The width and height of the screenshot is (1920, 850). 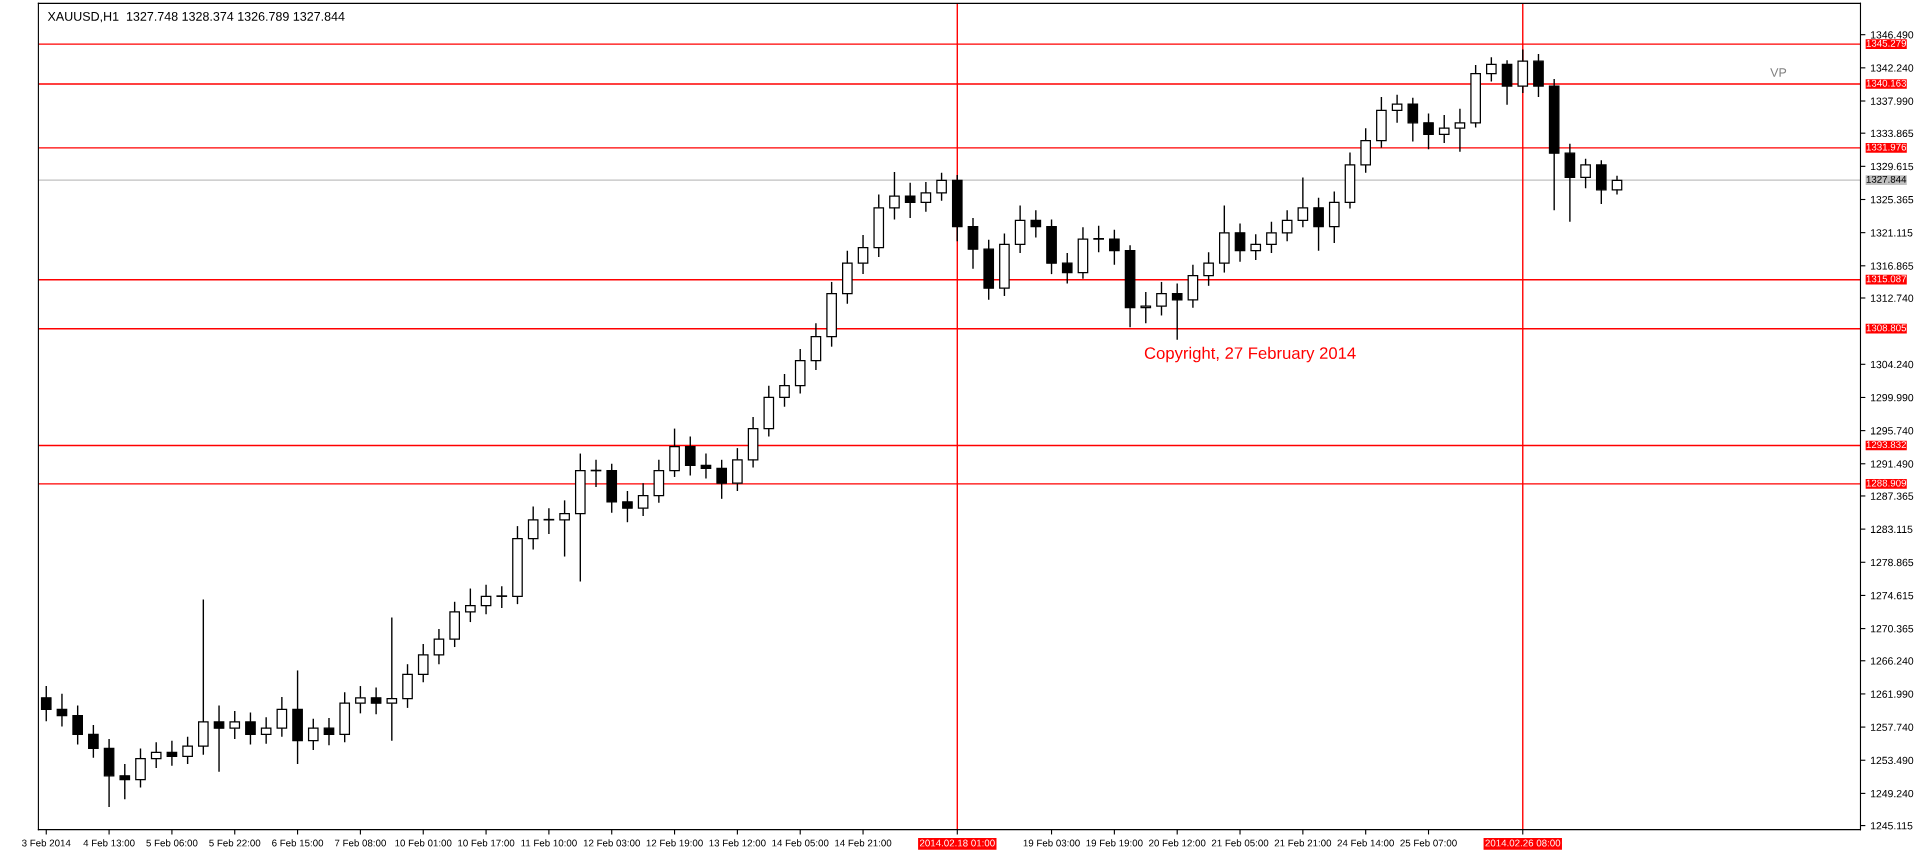 What do you see at coordinates (1523, 843) in the screenshot?
I see `x-tick-label: 2014.02.26 08:00` at bounding box center [1523, 843].